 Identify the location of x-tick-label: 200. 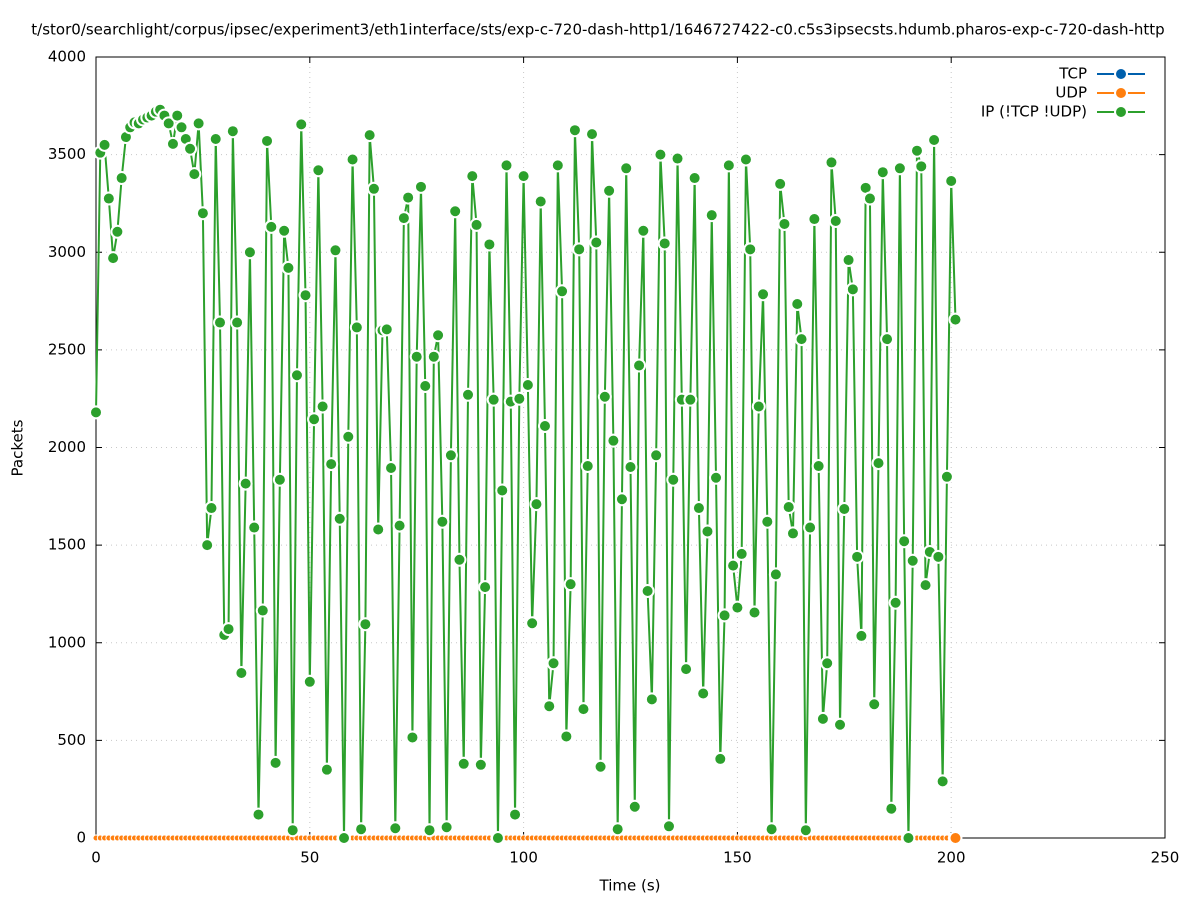
(951, 858).